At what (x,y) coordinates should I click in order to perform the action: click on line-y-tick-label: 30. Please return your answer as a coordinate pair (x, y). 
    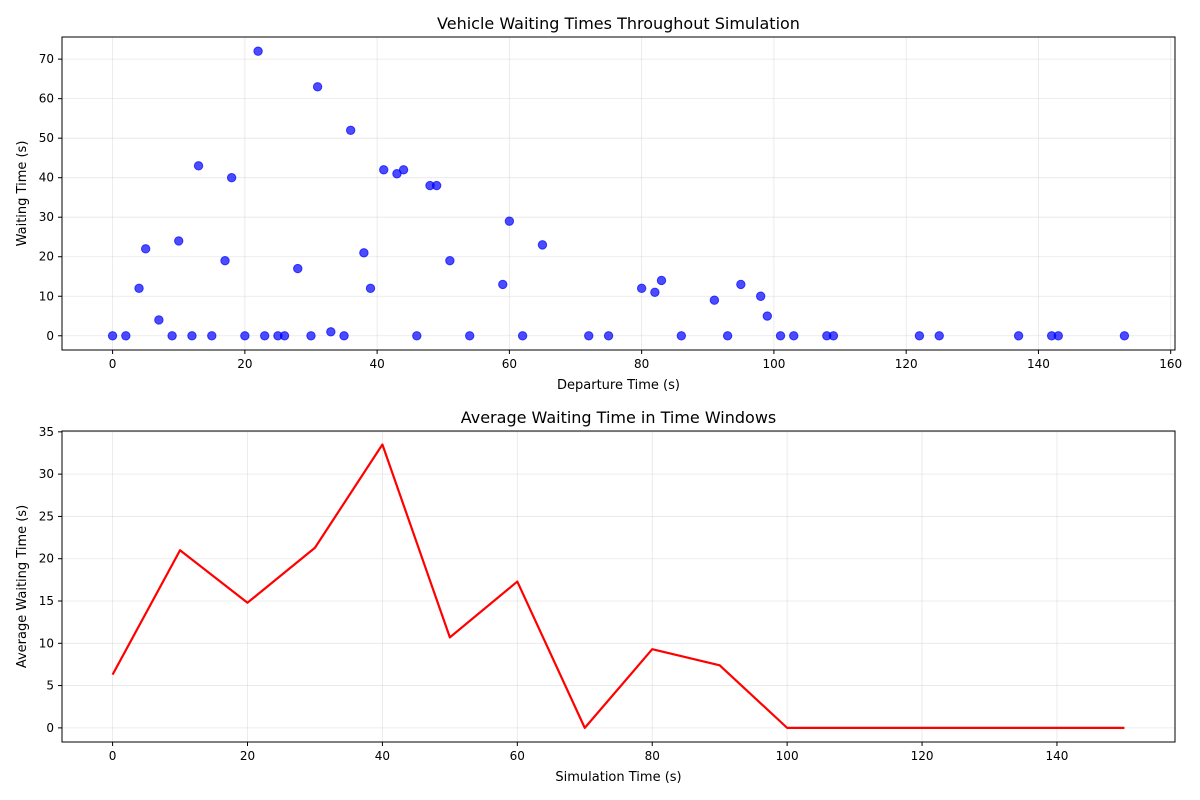
    Looking at the image, I should click on (46, 474).